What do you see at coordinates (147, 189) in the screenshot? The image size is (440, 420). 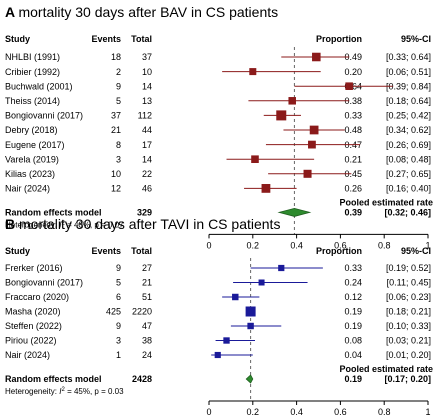 I see `study-total: 46` at bounding box center [147, 189].